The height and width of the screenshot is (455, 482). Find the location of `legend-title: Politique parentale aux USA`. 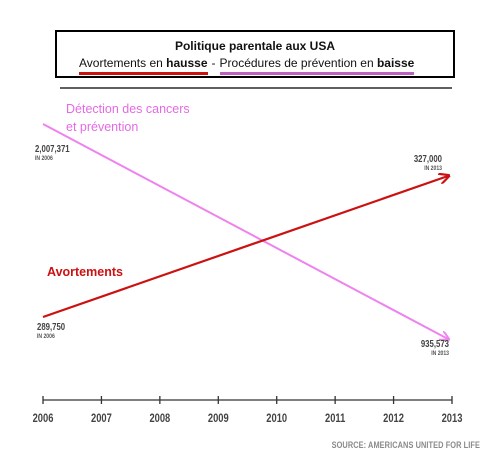

legend-title: Politique parentale aux USA is located at coordinates (255, 46).